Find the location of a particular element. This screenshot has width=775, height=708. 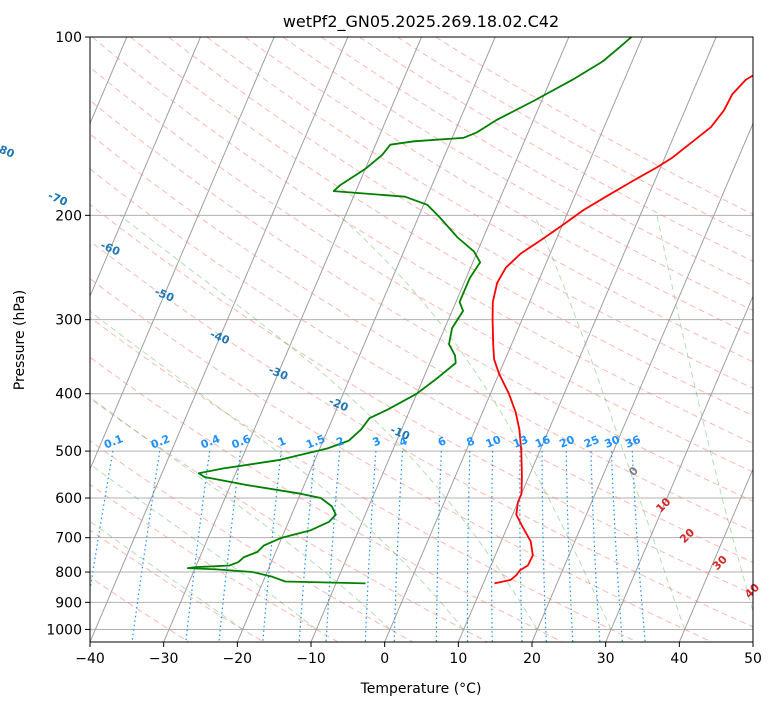

x-tick-label: 50 is located at coordinates (753, 659).